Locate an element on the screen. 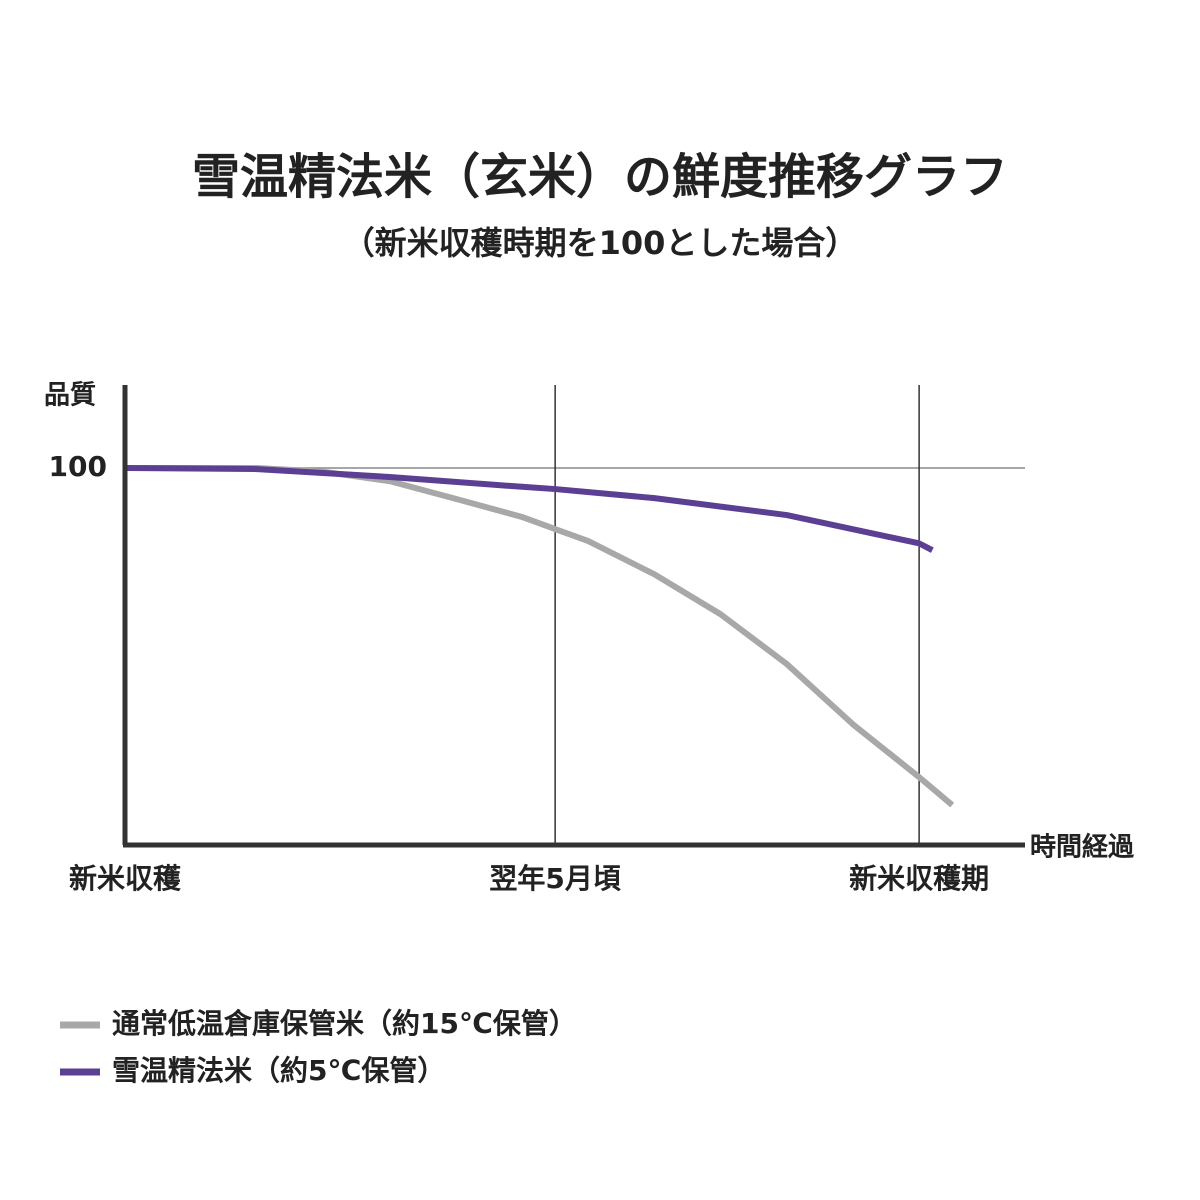 The image size is (1200, 1200). x-tick-label: 新米収穫 is located at coordinates (125, 878).